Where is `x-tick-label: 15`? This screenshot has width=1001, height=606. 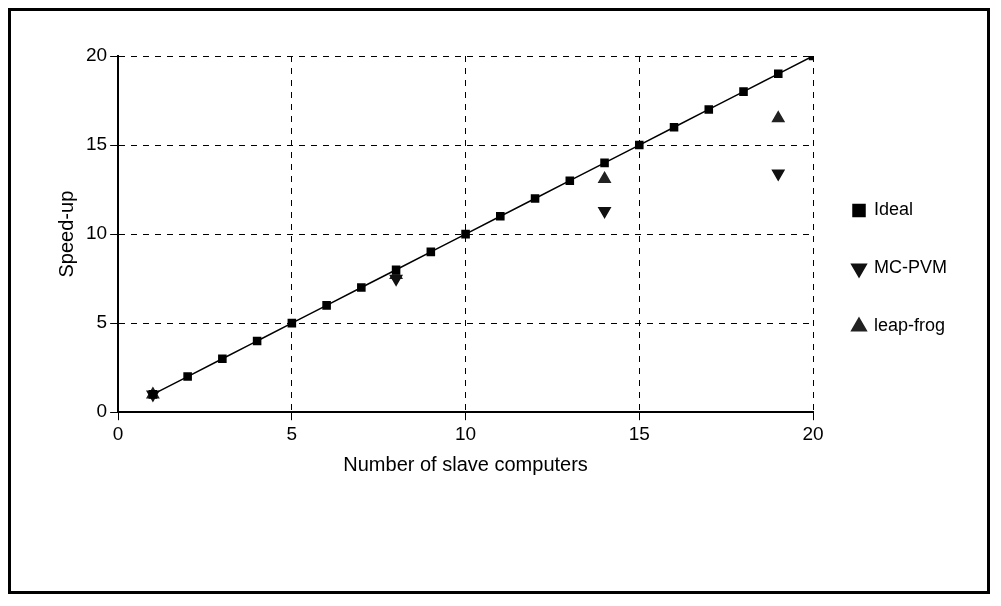 x-tick-label: 15 is located at coordinates (639, 433).